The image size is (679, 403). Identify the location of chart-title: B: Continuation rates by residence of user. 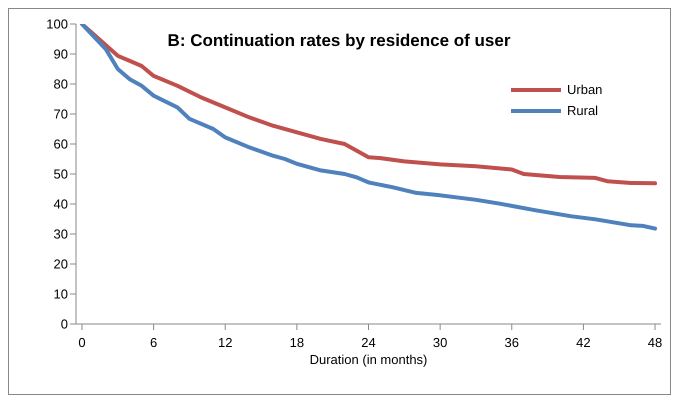
(339, 41).